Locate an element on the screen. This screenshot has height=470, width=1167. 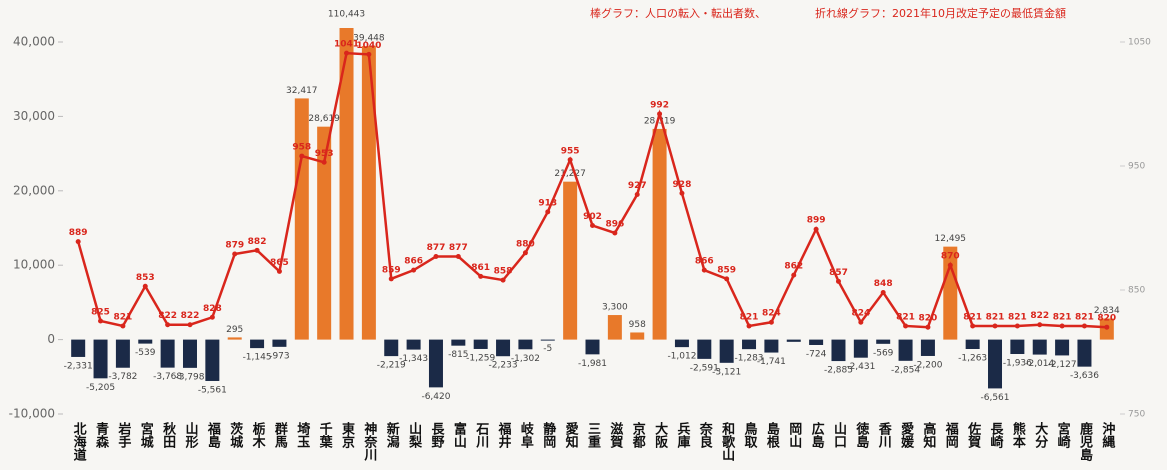
bar-label: -1,302 is located at coordinates (525, 359).